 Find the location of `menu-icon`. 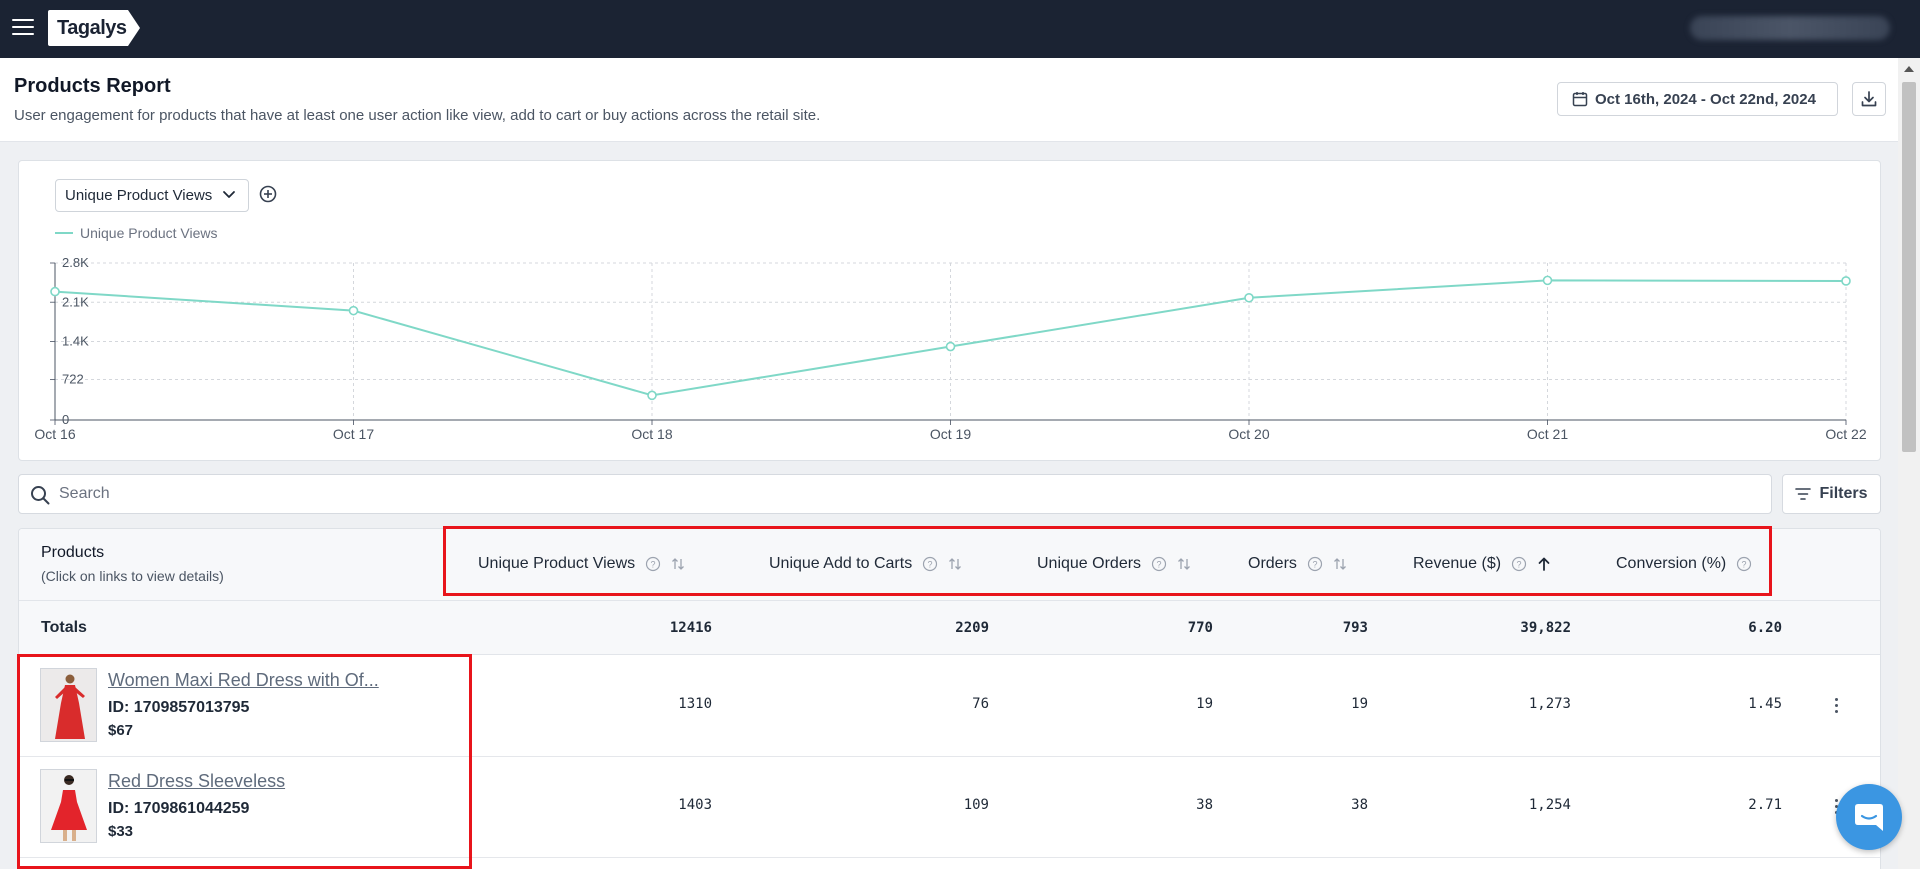

menu-icon is located at coordinates (23, 28).